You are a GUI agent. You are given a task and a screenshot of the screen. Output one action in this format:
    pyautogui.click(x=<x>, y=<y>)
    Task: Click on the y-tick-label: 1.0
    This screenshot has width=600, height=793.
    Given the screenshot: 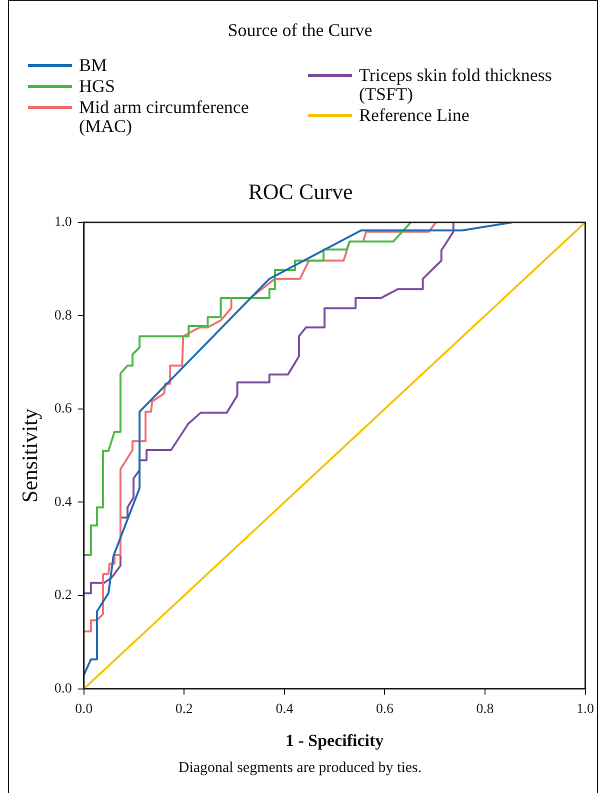 What is the action you would take?
    pyautogui.click(x=63, y=222)
    